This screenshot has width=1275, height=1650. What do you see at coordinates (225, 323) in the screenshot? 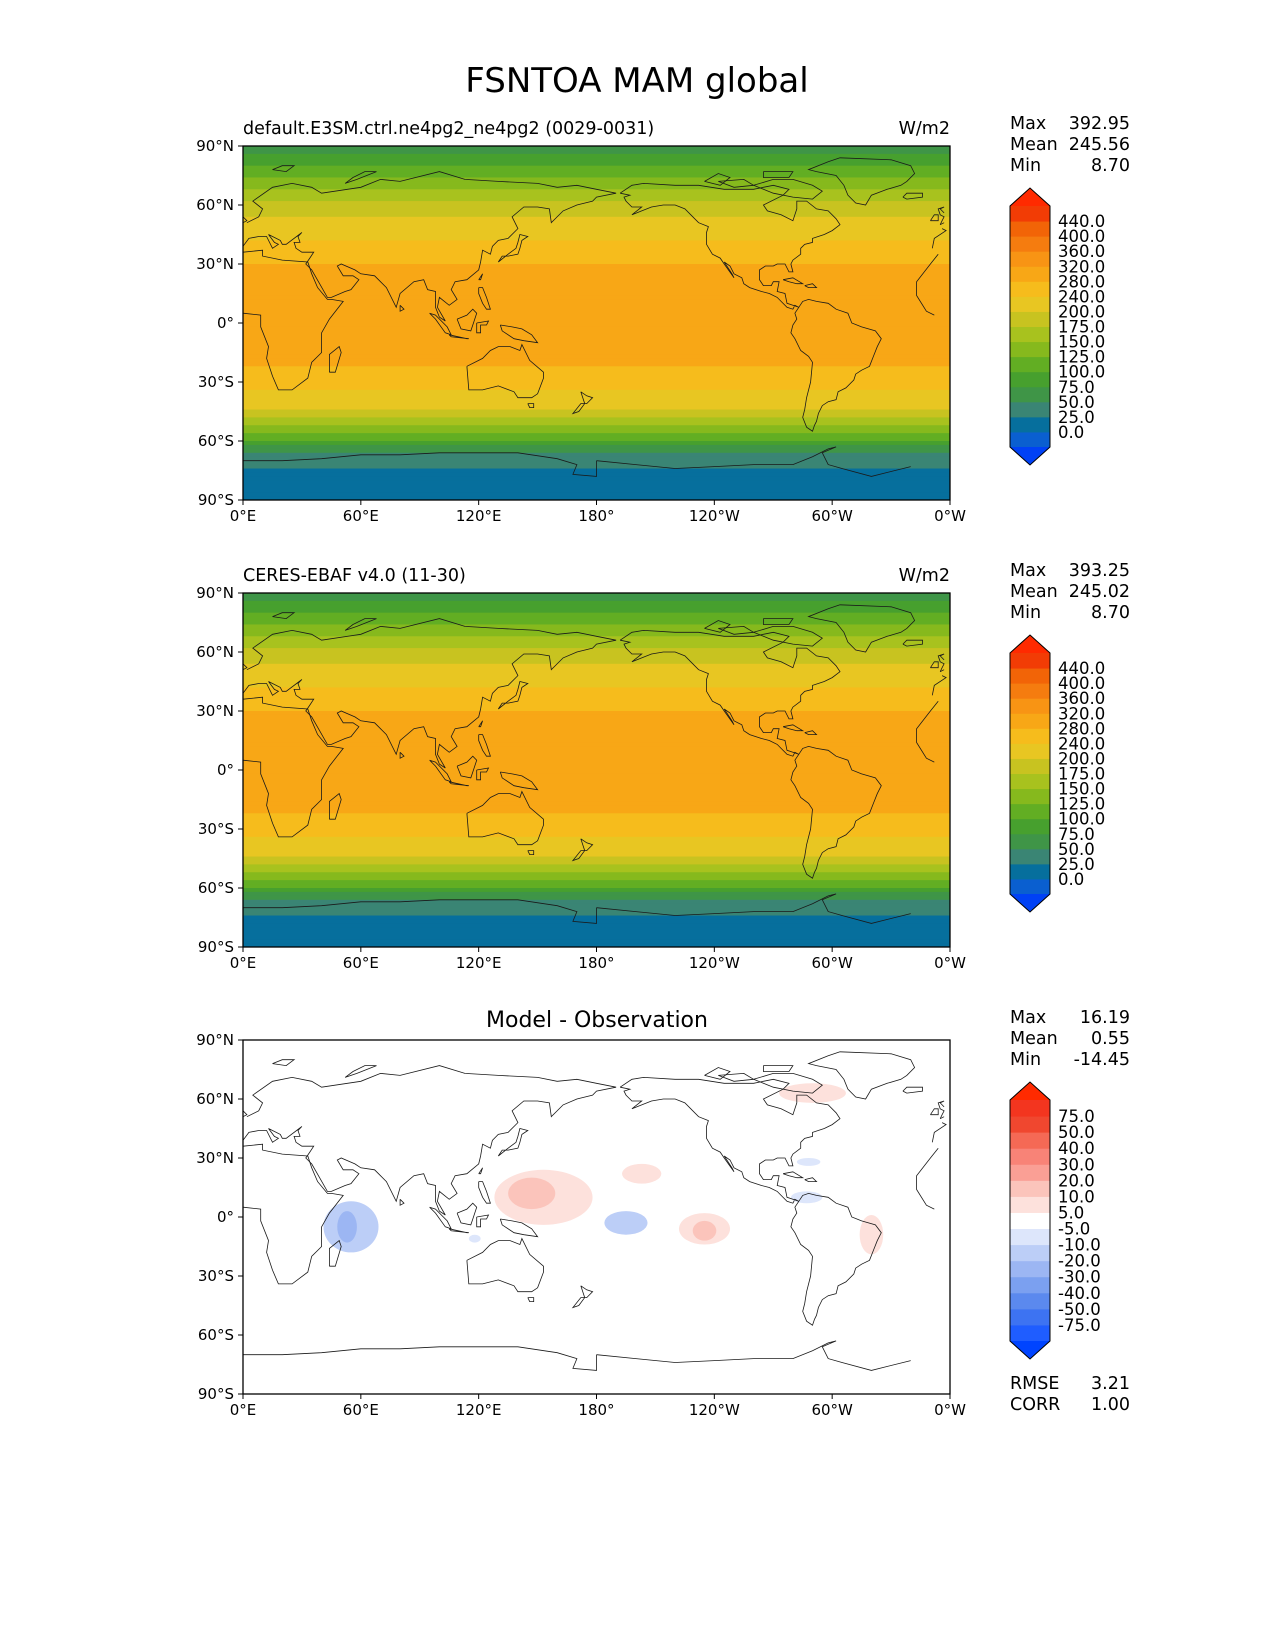
I see `y-tick-label: 0°` at bounding box center [225, 323].